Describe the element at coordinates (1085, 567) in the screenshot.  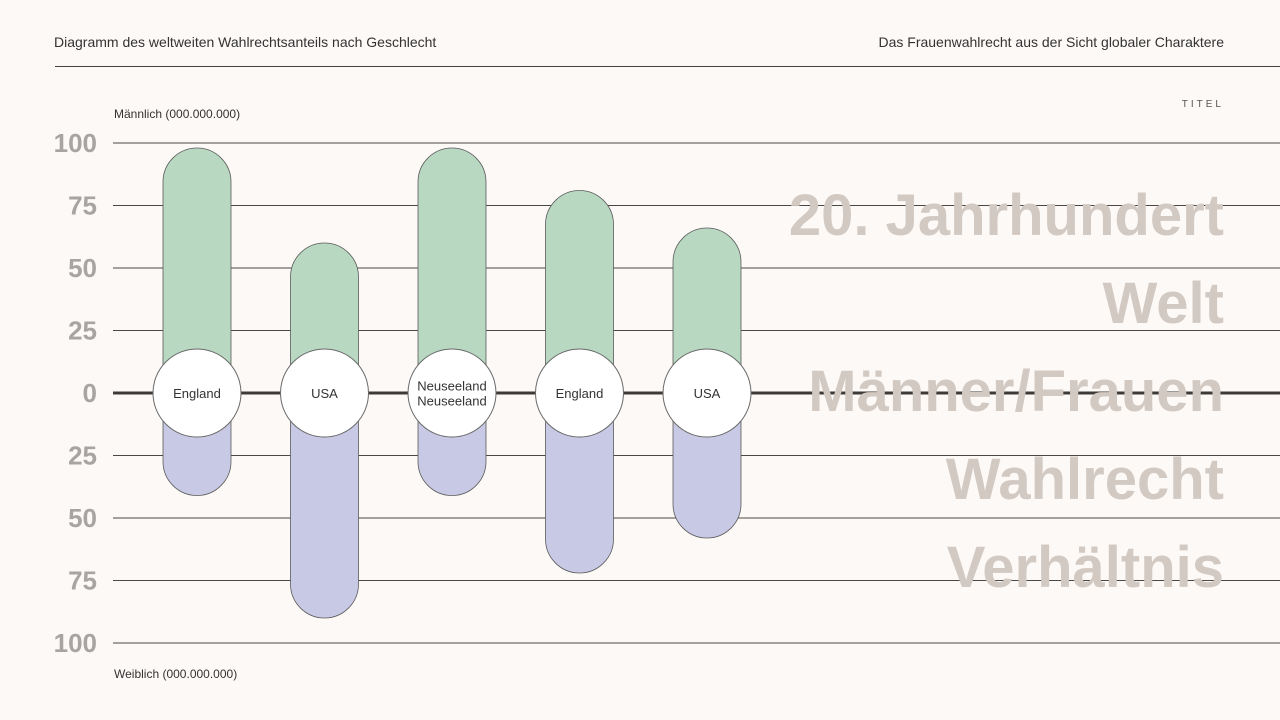
I see `title-line: Verhältnis` at that location.